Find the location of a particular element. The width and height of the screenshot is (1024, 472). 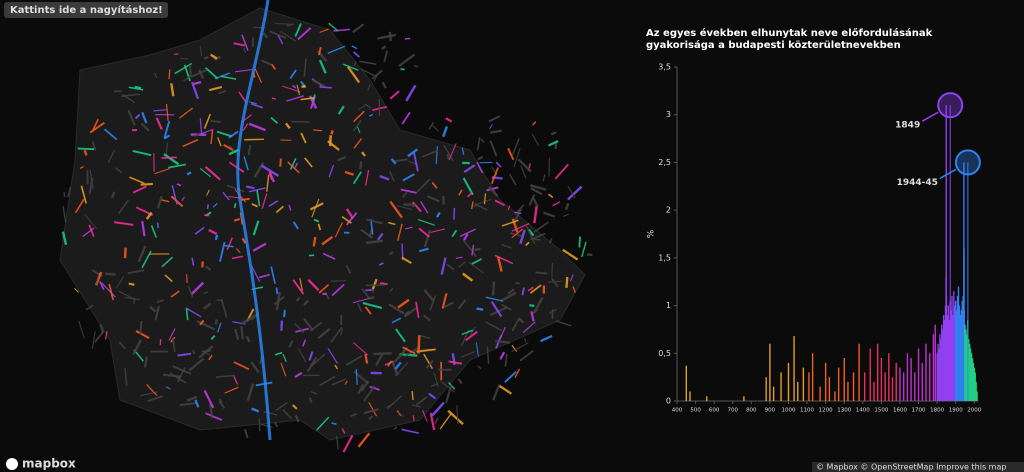

zoom-button-label: Kattints ide a nagyításhoz! is located at coordinates (86, 10).